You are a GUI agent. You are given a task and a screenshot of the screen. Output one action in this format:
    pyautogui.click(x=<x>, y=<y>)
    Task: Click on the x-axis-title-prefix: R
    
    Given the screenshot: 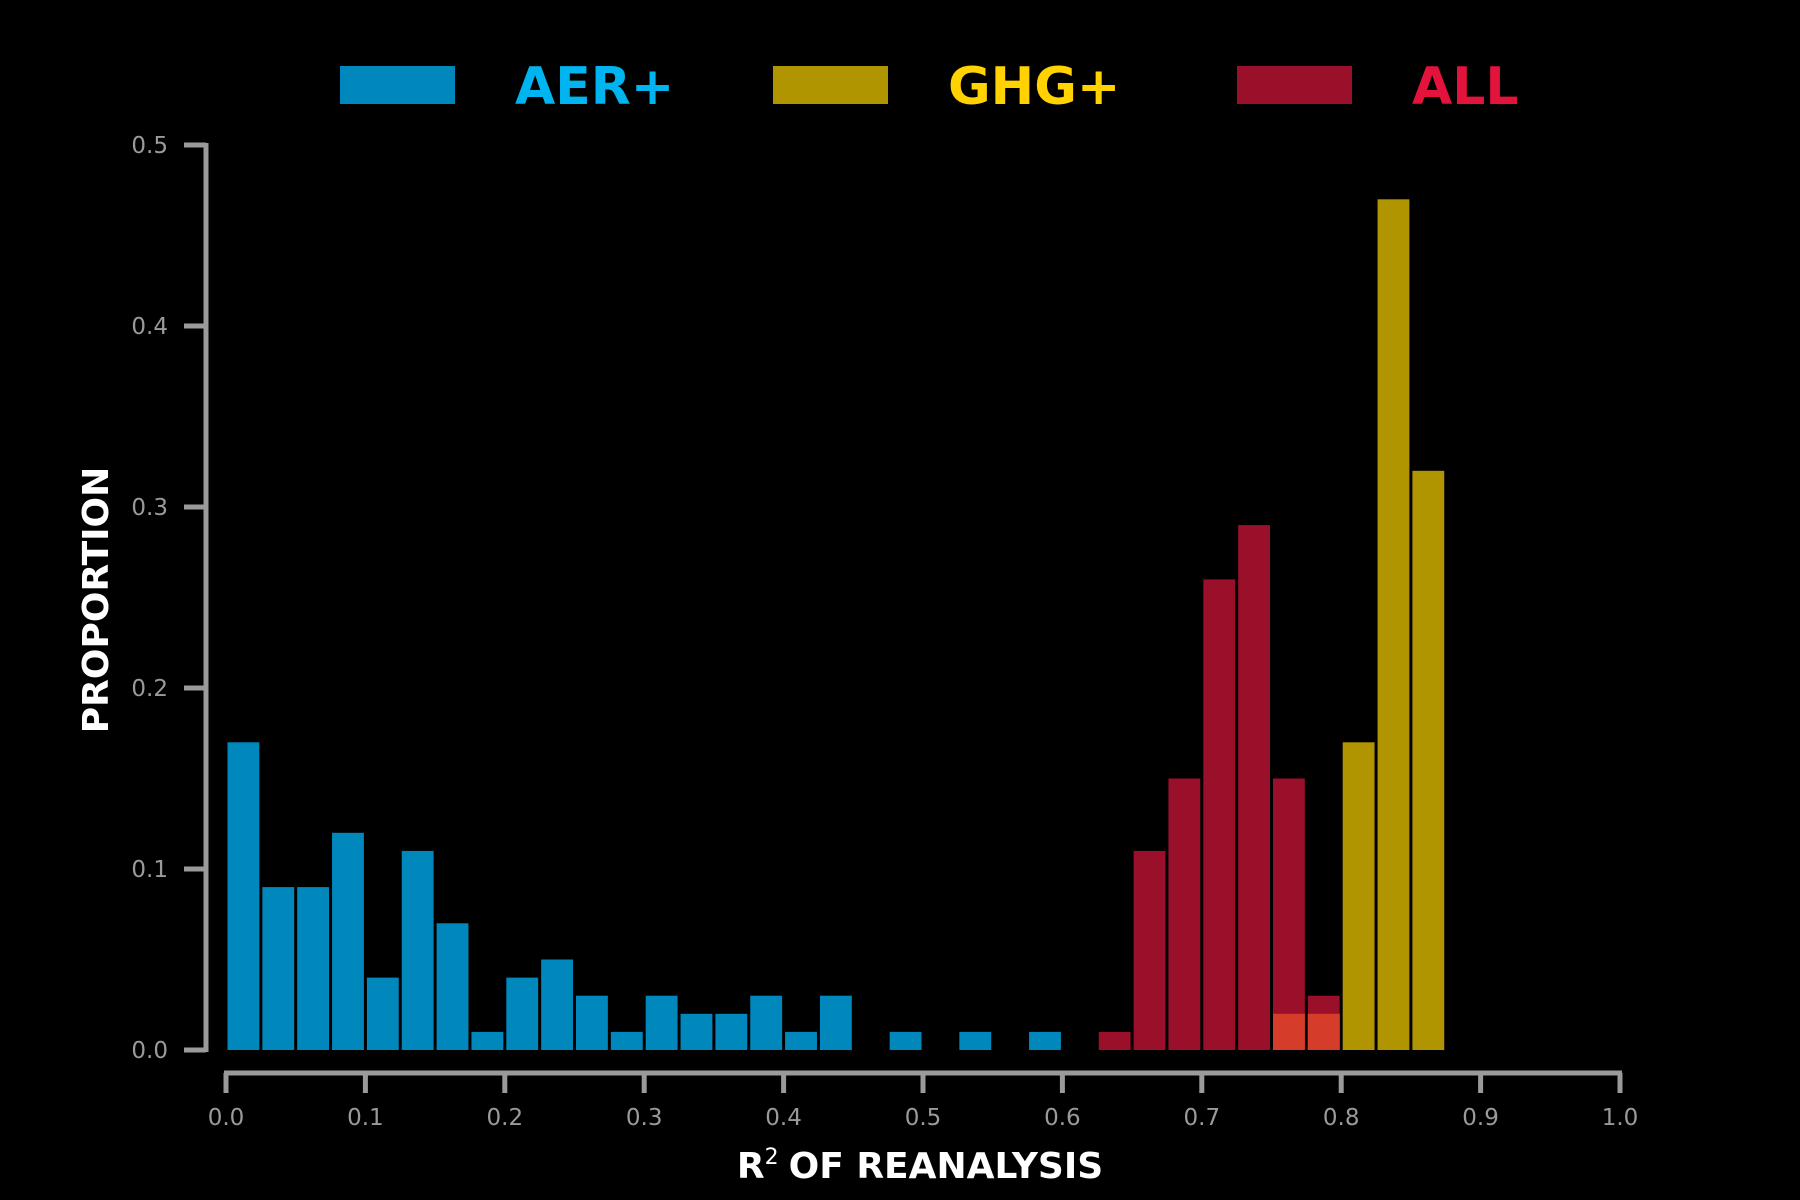 What is the action you would take?
    pyautogui.click(x=751, y=1166)
    